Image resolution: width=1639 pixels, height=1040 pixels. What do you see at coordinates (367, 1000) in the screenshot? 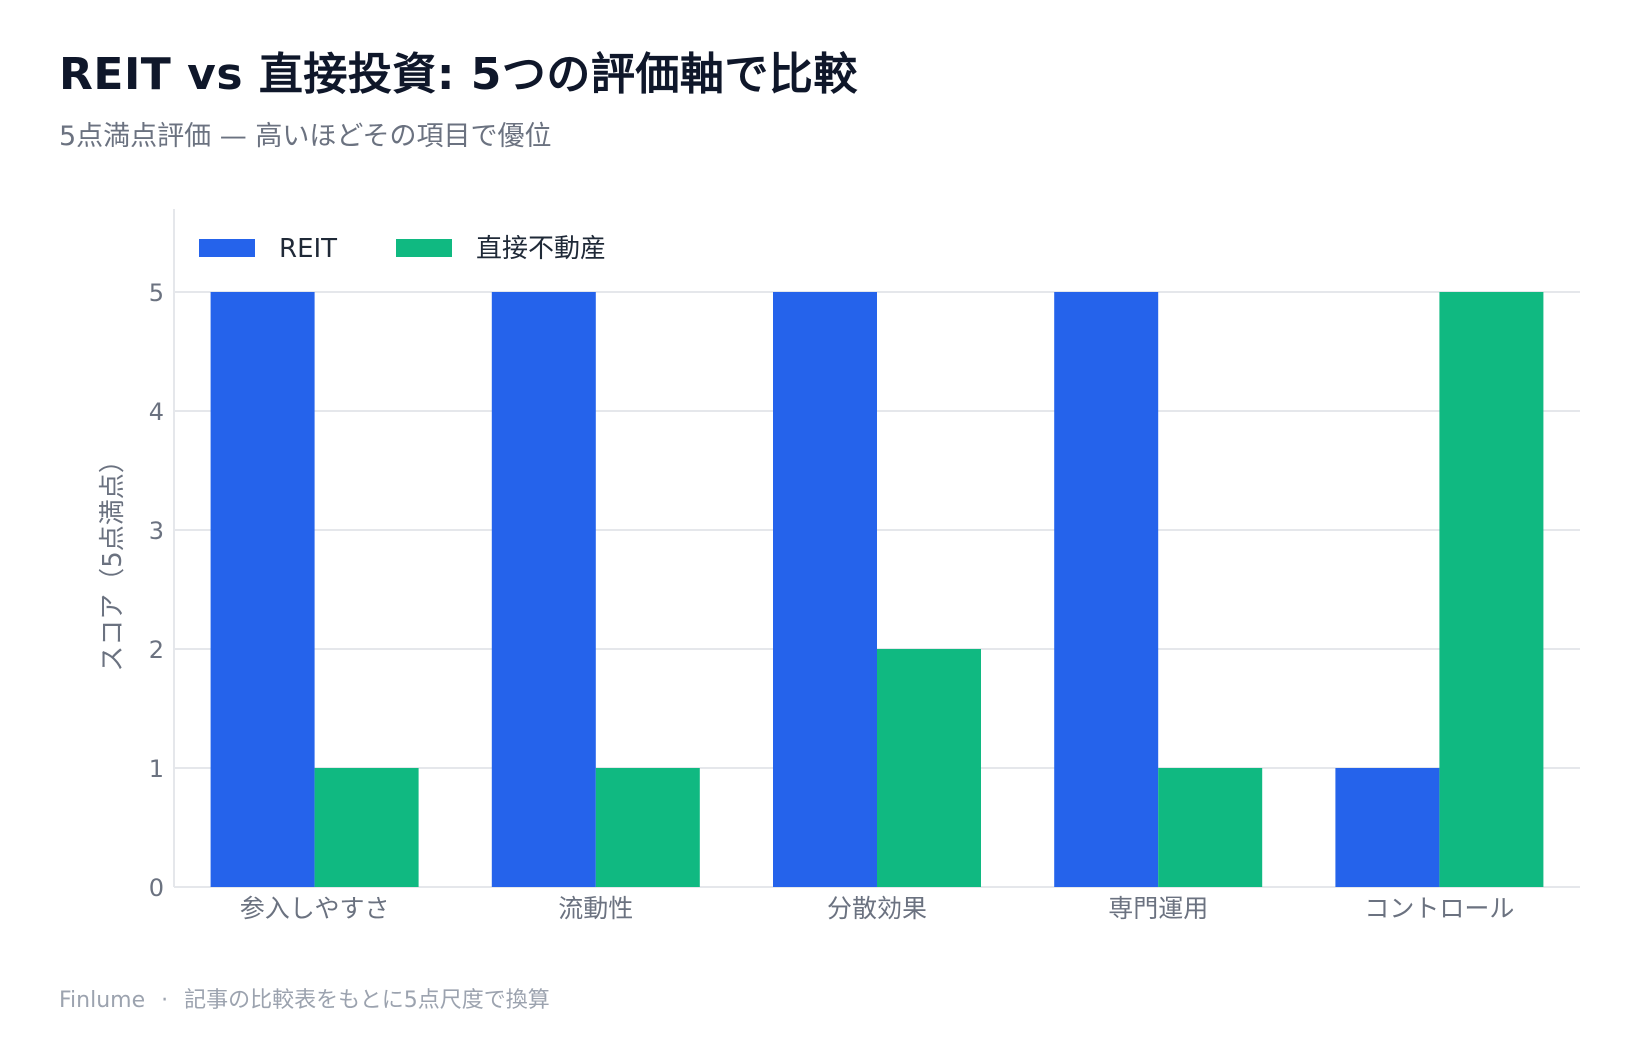
I see `footer-note: 記事の比較表をもとに5点尺度で換算` at bounding box center [367, 1000].